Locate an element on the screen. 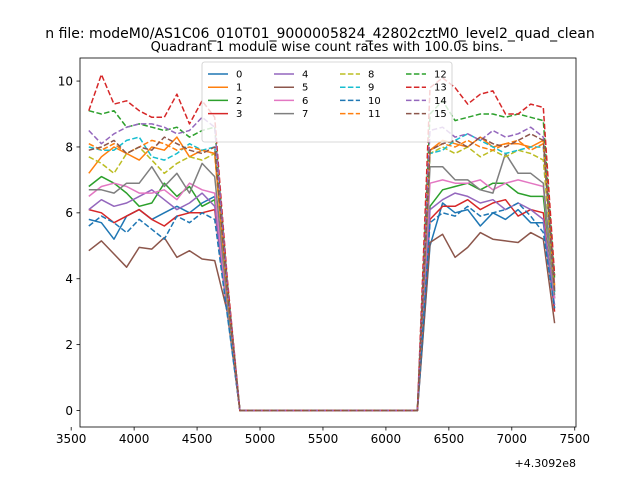  x-tick-label-7500: 7500 is located at coordinates (574, 439).